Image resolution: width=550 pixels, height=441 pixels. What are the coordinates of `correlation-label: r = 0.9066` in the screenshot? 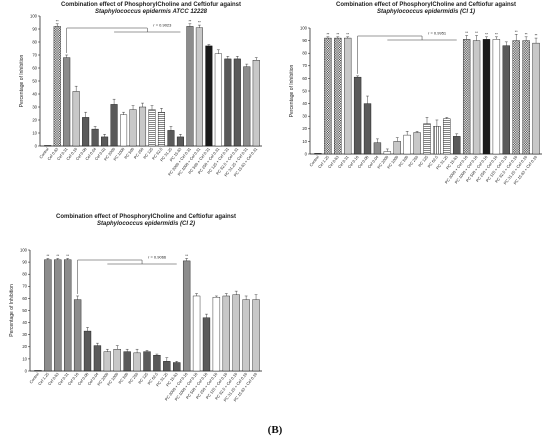 It's located at (157, 257).